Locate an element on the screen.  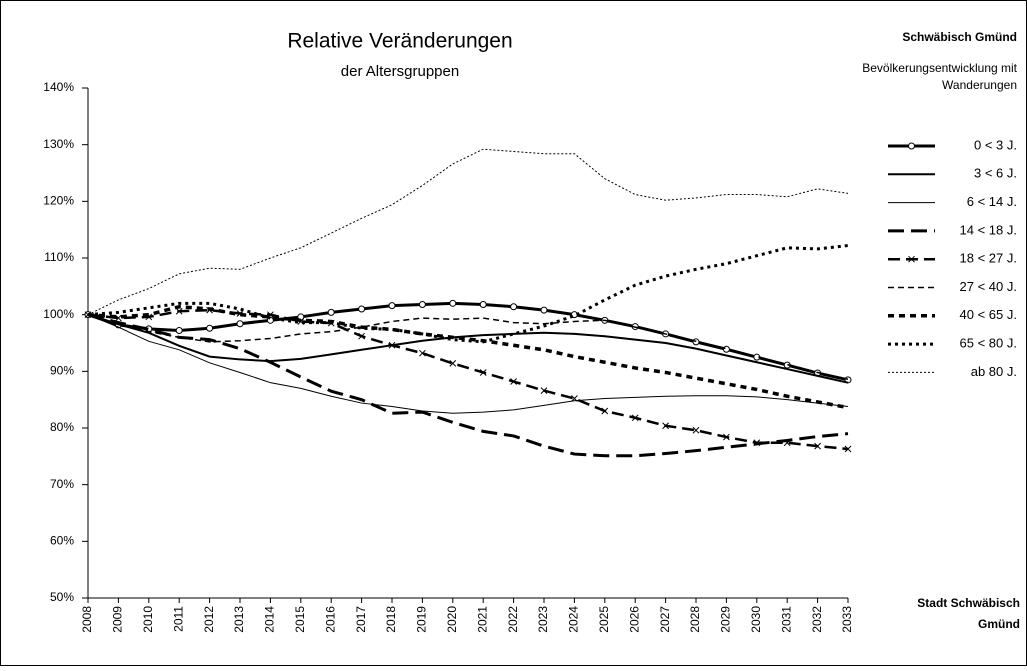
x-tick-label: 2033 is located at coordinates (847, 619).